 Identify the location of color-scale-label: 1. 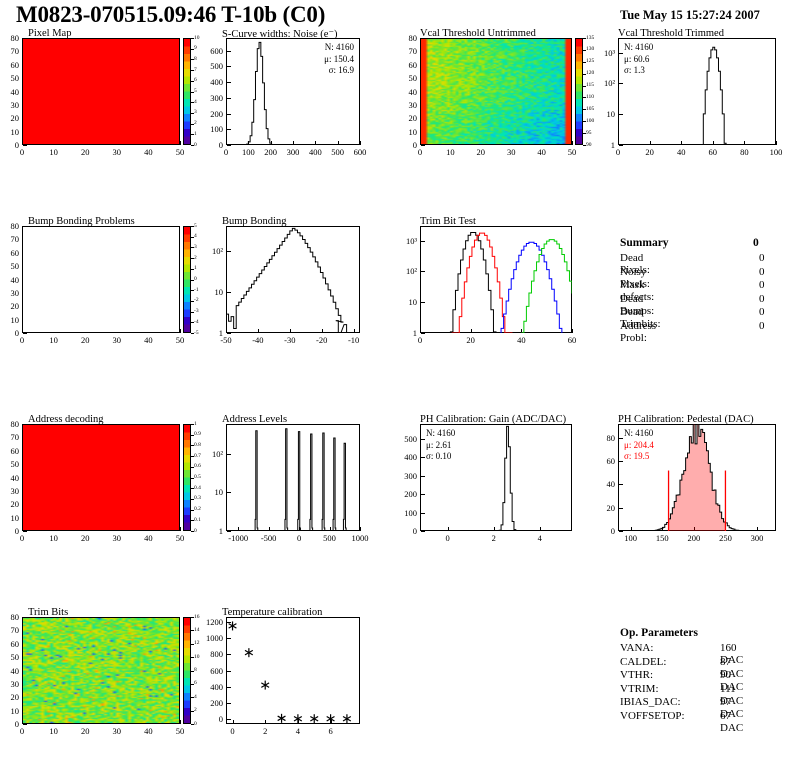
(195, 133).